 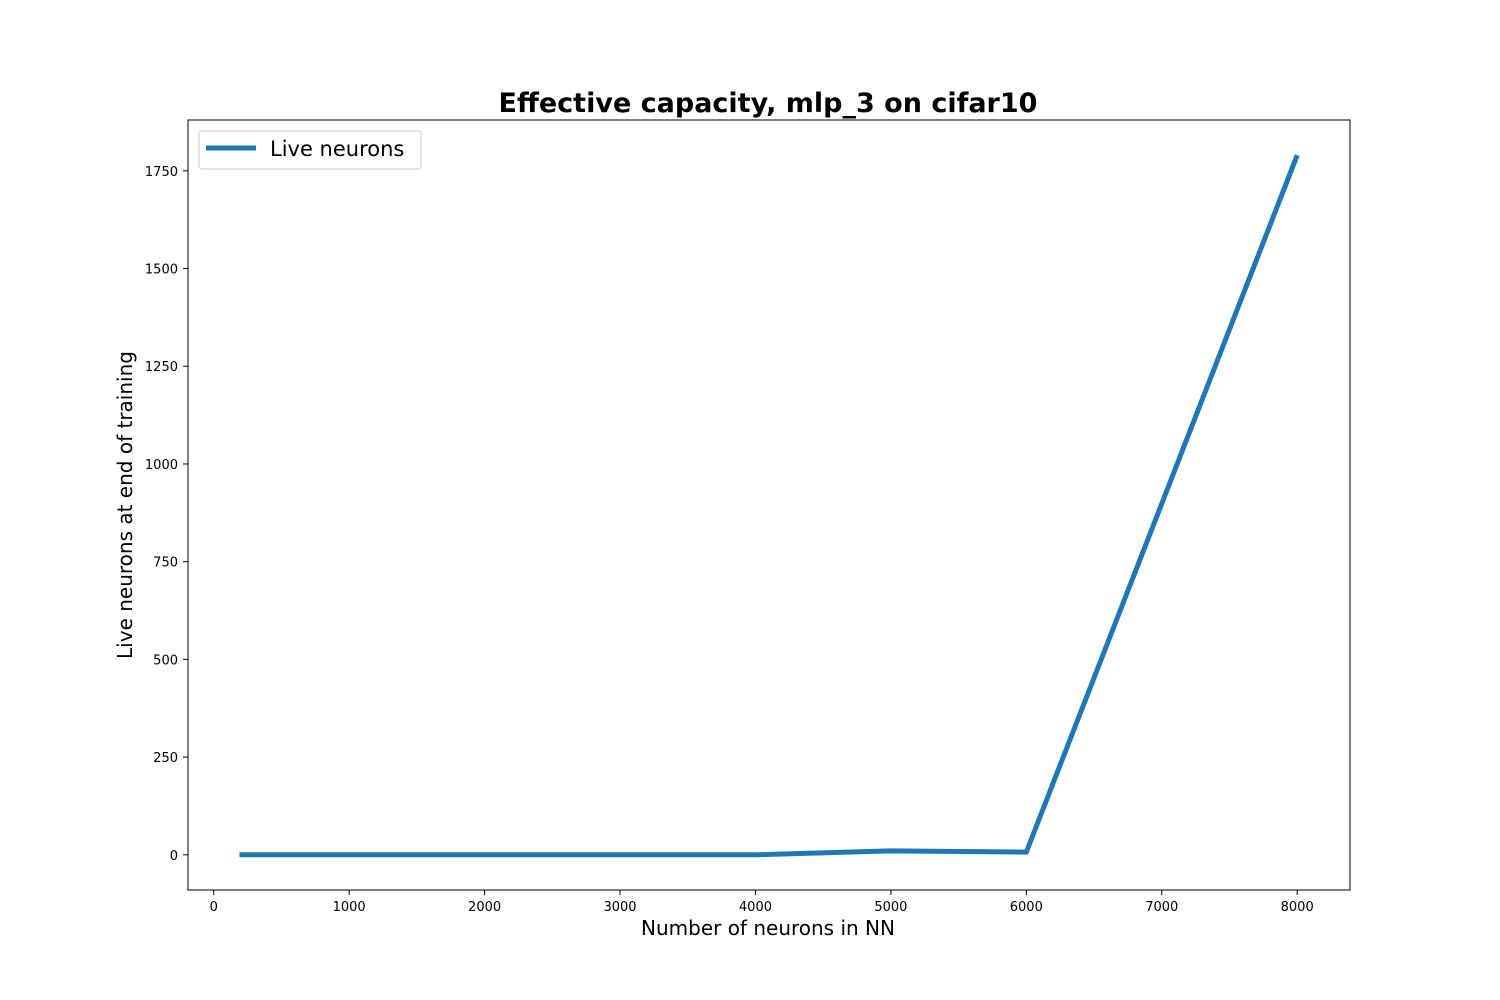 What do you see at coordinates (349, 907) in the screenshot?
I see `x-tick-label: 1000` at bounding box center [349, 907].